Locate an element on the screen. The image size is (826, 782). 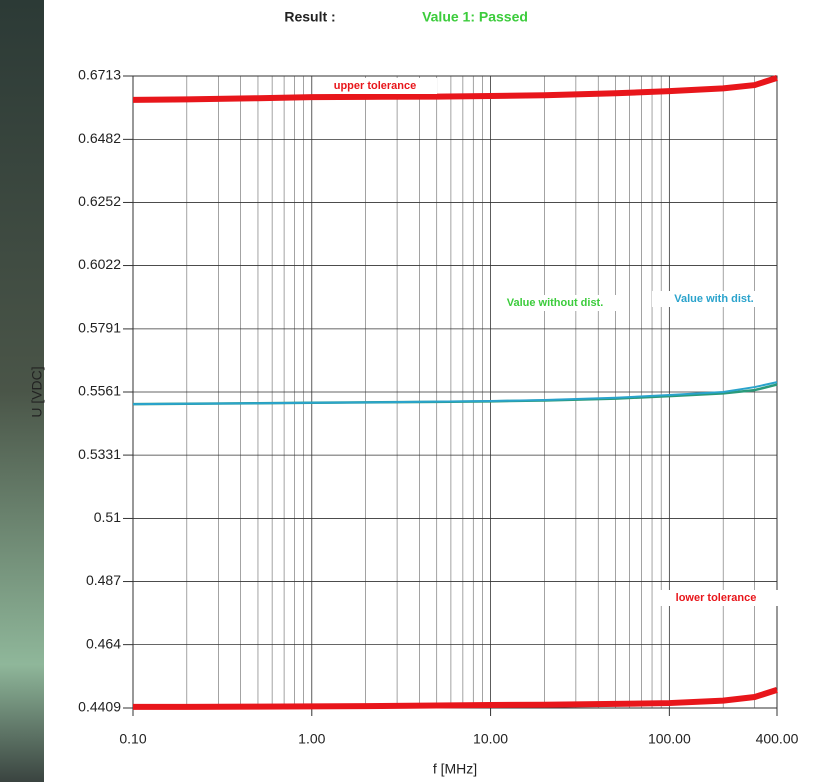
background-photo is located at coordinates (22, 391).